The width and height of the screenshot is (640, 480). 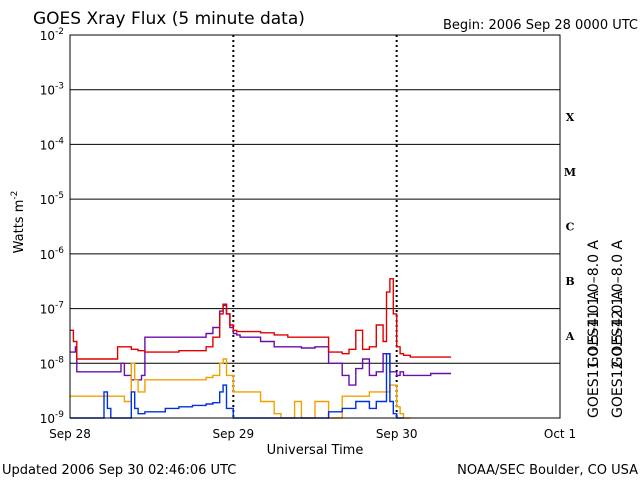 What do you see at coordinates (52, 418) in the screenshot?
I see `y-tick-label: 10⁻⁹` at bounding box center [52, 418].